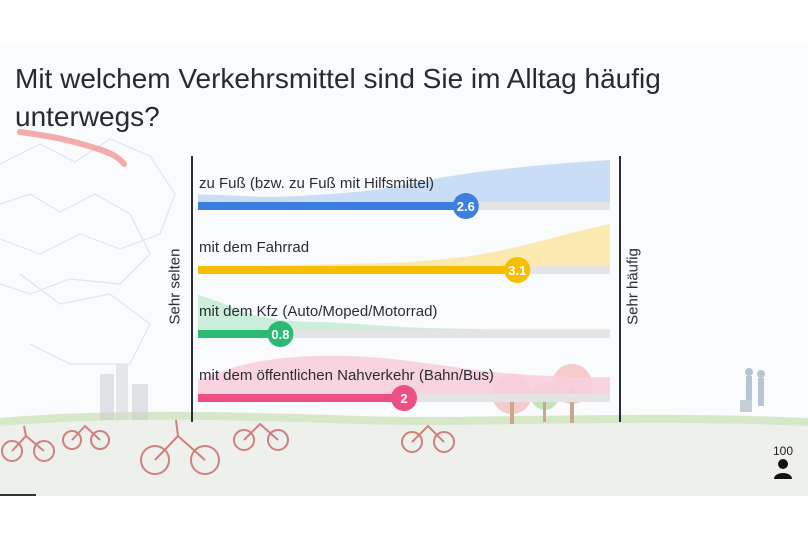 The width and height of the screenshot is (808, 540). Describe the element at coordinates (316, 183) in the screenshot. I see `category-label-0: zu Fuß (bzw. zu Fuß mit Hilfsmittel)` at that location.